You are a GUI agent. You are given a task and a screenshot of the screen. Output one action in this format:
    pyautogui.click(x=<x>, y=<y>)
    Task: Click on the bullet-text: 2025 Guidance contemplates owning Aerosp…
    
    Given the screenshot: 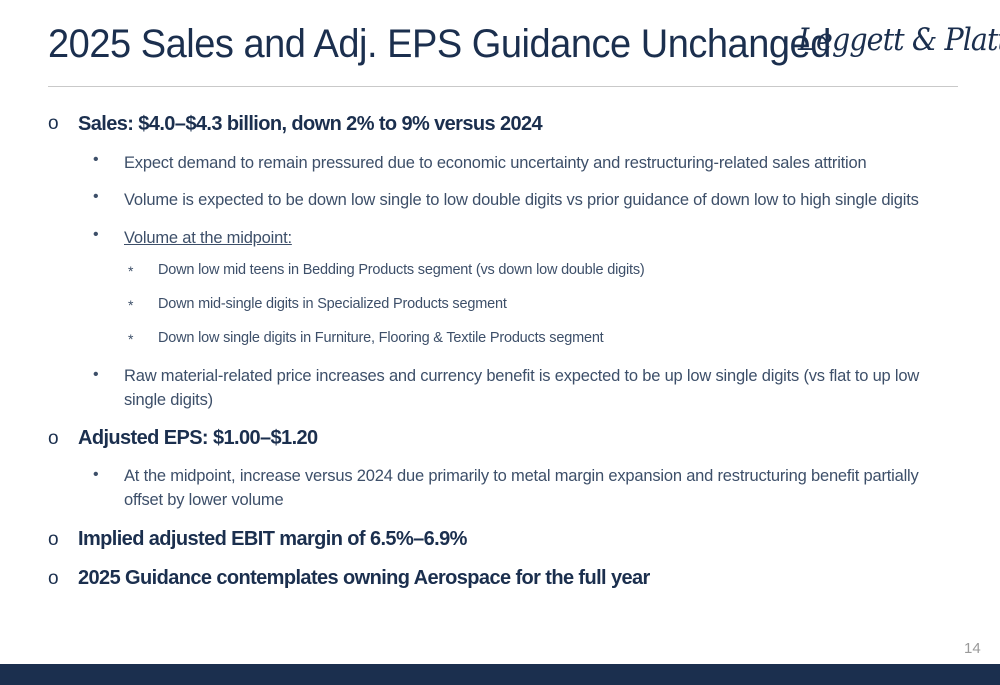 What is the action you would take?
    pyautogui.click(x=364, y=578)
    